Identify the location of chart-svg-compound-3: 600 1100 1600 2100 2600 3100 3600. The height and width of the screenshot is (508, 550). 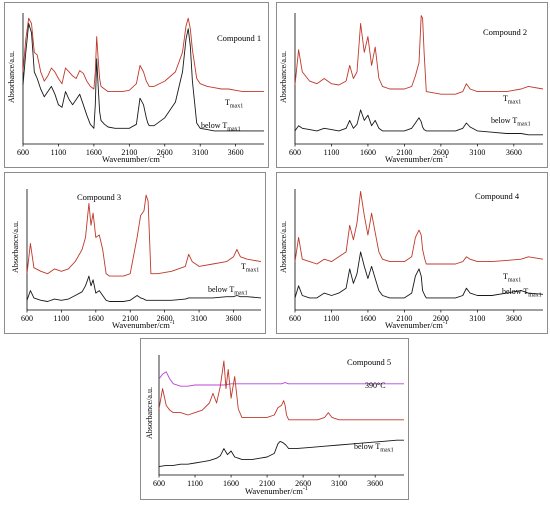
(141, 256).